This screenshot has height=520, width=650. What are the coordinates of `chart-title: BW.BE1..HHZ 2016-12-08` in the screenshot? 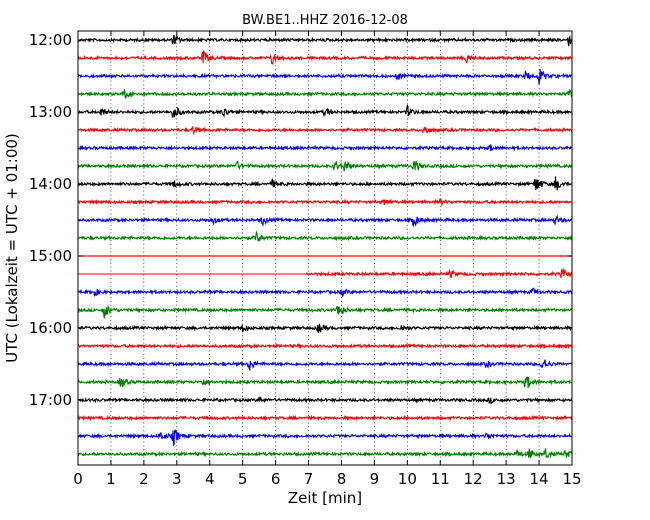 It's located at (325, 20).